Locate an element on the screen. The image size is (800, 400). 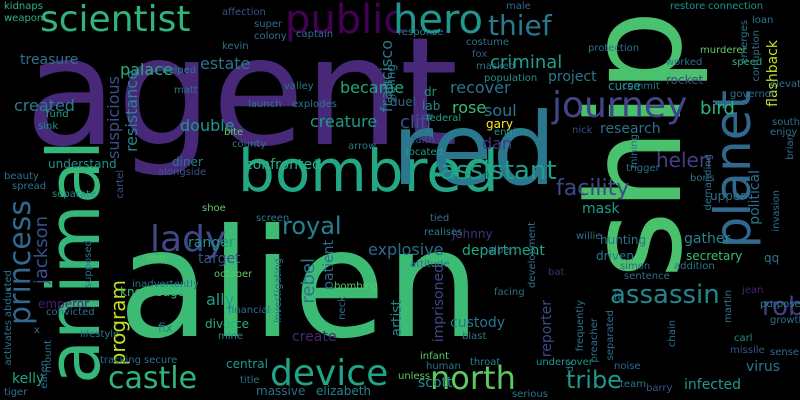
word-separate: separate is located at coordinates (74, 194).